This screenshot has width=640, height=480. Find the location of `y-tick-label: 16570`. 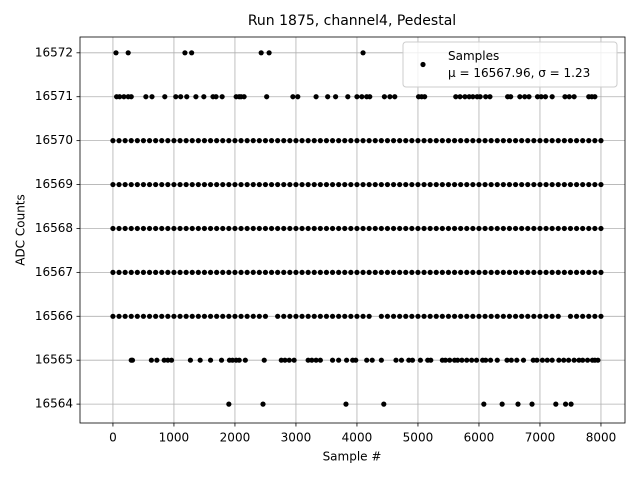

y-tick-label: 16570 is located at coordinates (54, 140).